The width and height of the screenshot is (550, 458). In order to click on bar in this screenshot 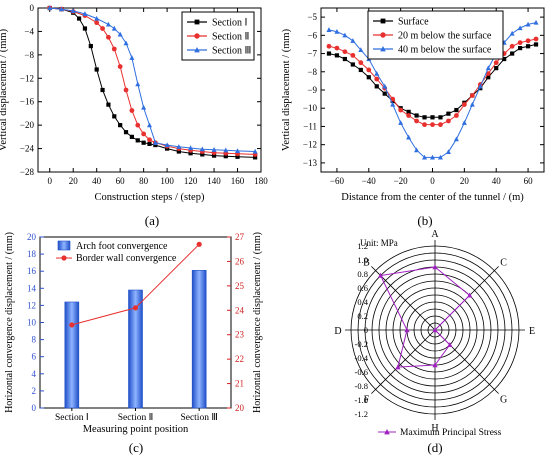, I will do `click(72, 355)`.